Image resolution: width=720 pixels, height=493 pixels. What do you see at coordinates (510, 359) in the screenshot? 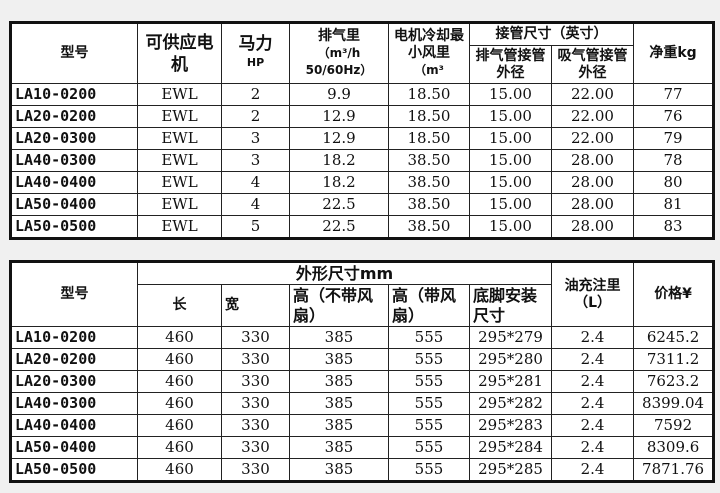
I see `value-cell: 295*280` at bounding box center [510, 359].